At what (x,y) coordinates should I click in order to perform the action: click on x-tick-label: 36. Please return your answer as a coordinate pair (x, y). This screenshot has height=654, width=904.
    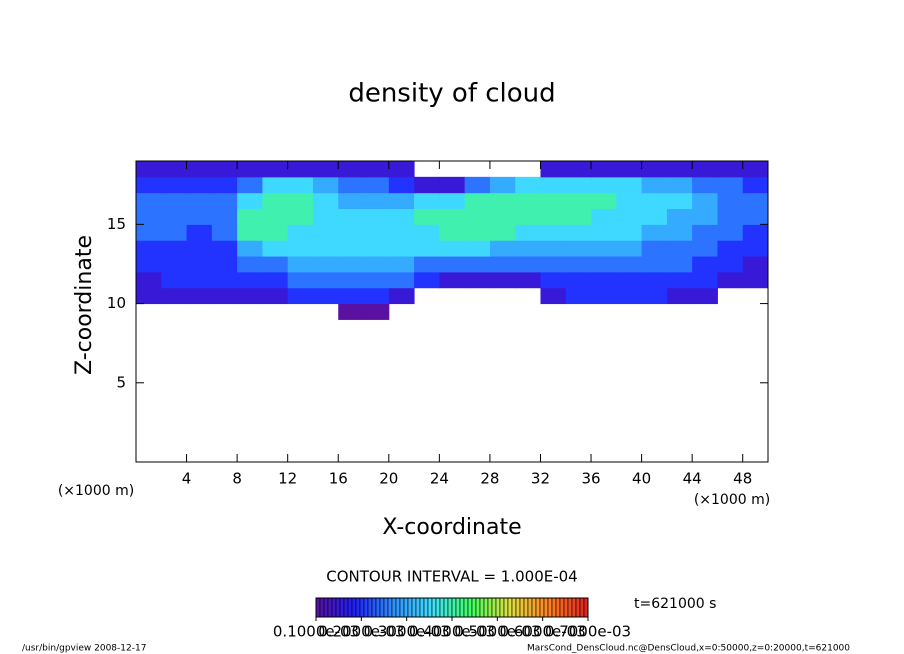
    Looking at the image, I should click on (590, 479).